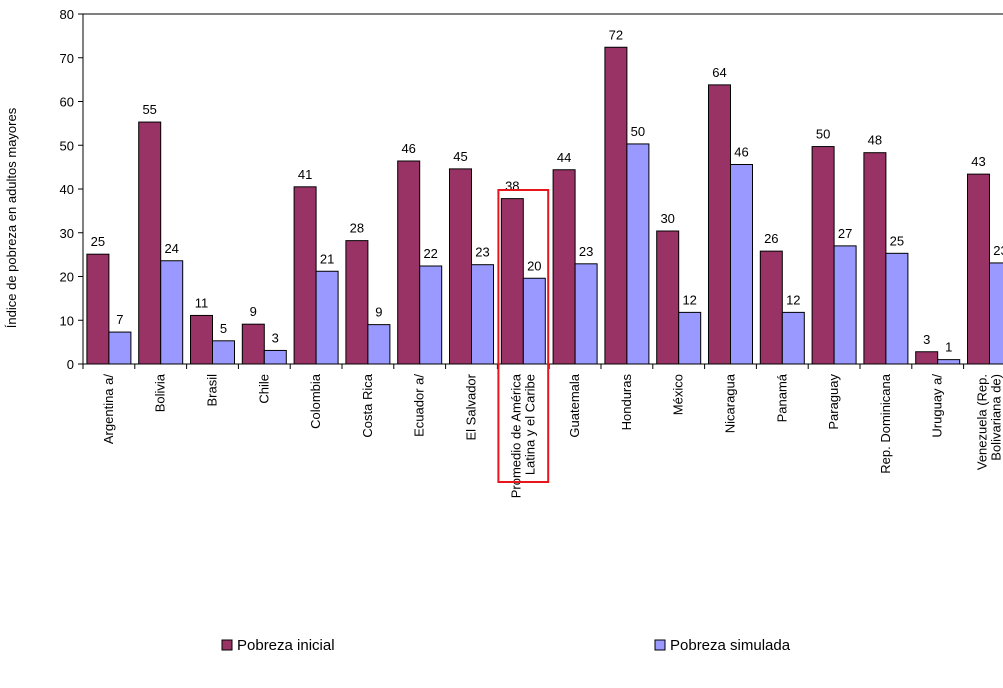 The image size is (1003, 688). Describe the element at coordinates (315, 401) in the screenshot. I see `x-tick-label: Colombia` at that location.